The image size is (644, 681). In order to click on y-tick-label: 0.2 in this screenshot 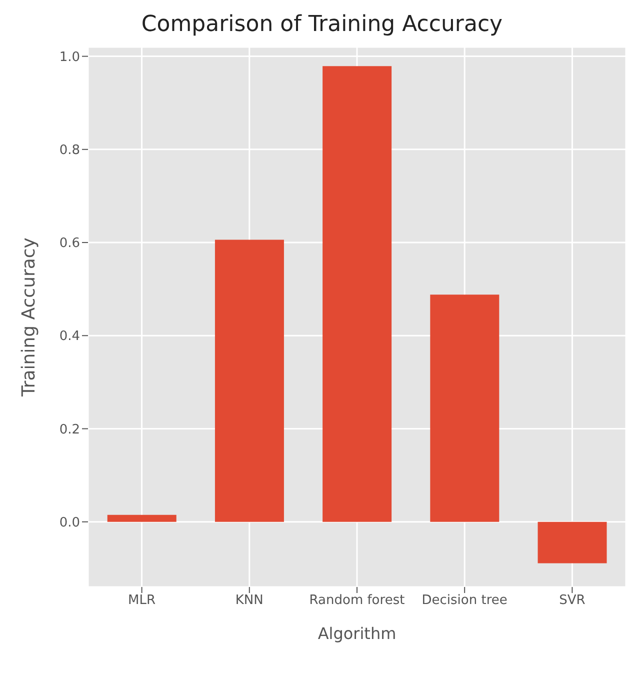, I will do `click(69, 430)`.